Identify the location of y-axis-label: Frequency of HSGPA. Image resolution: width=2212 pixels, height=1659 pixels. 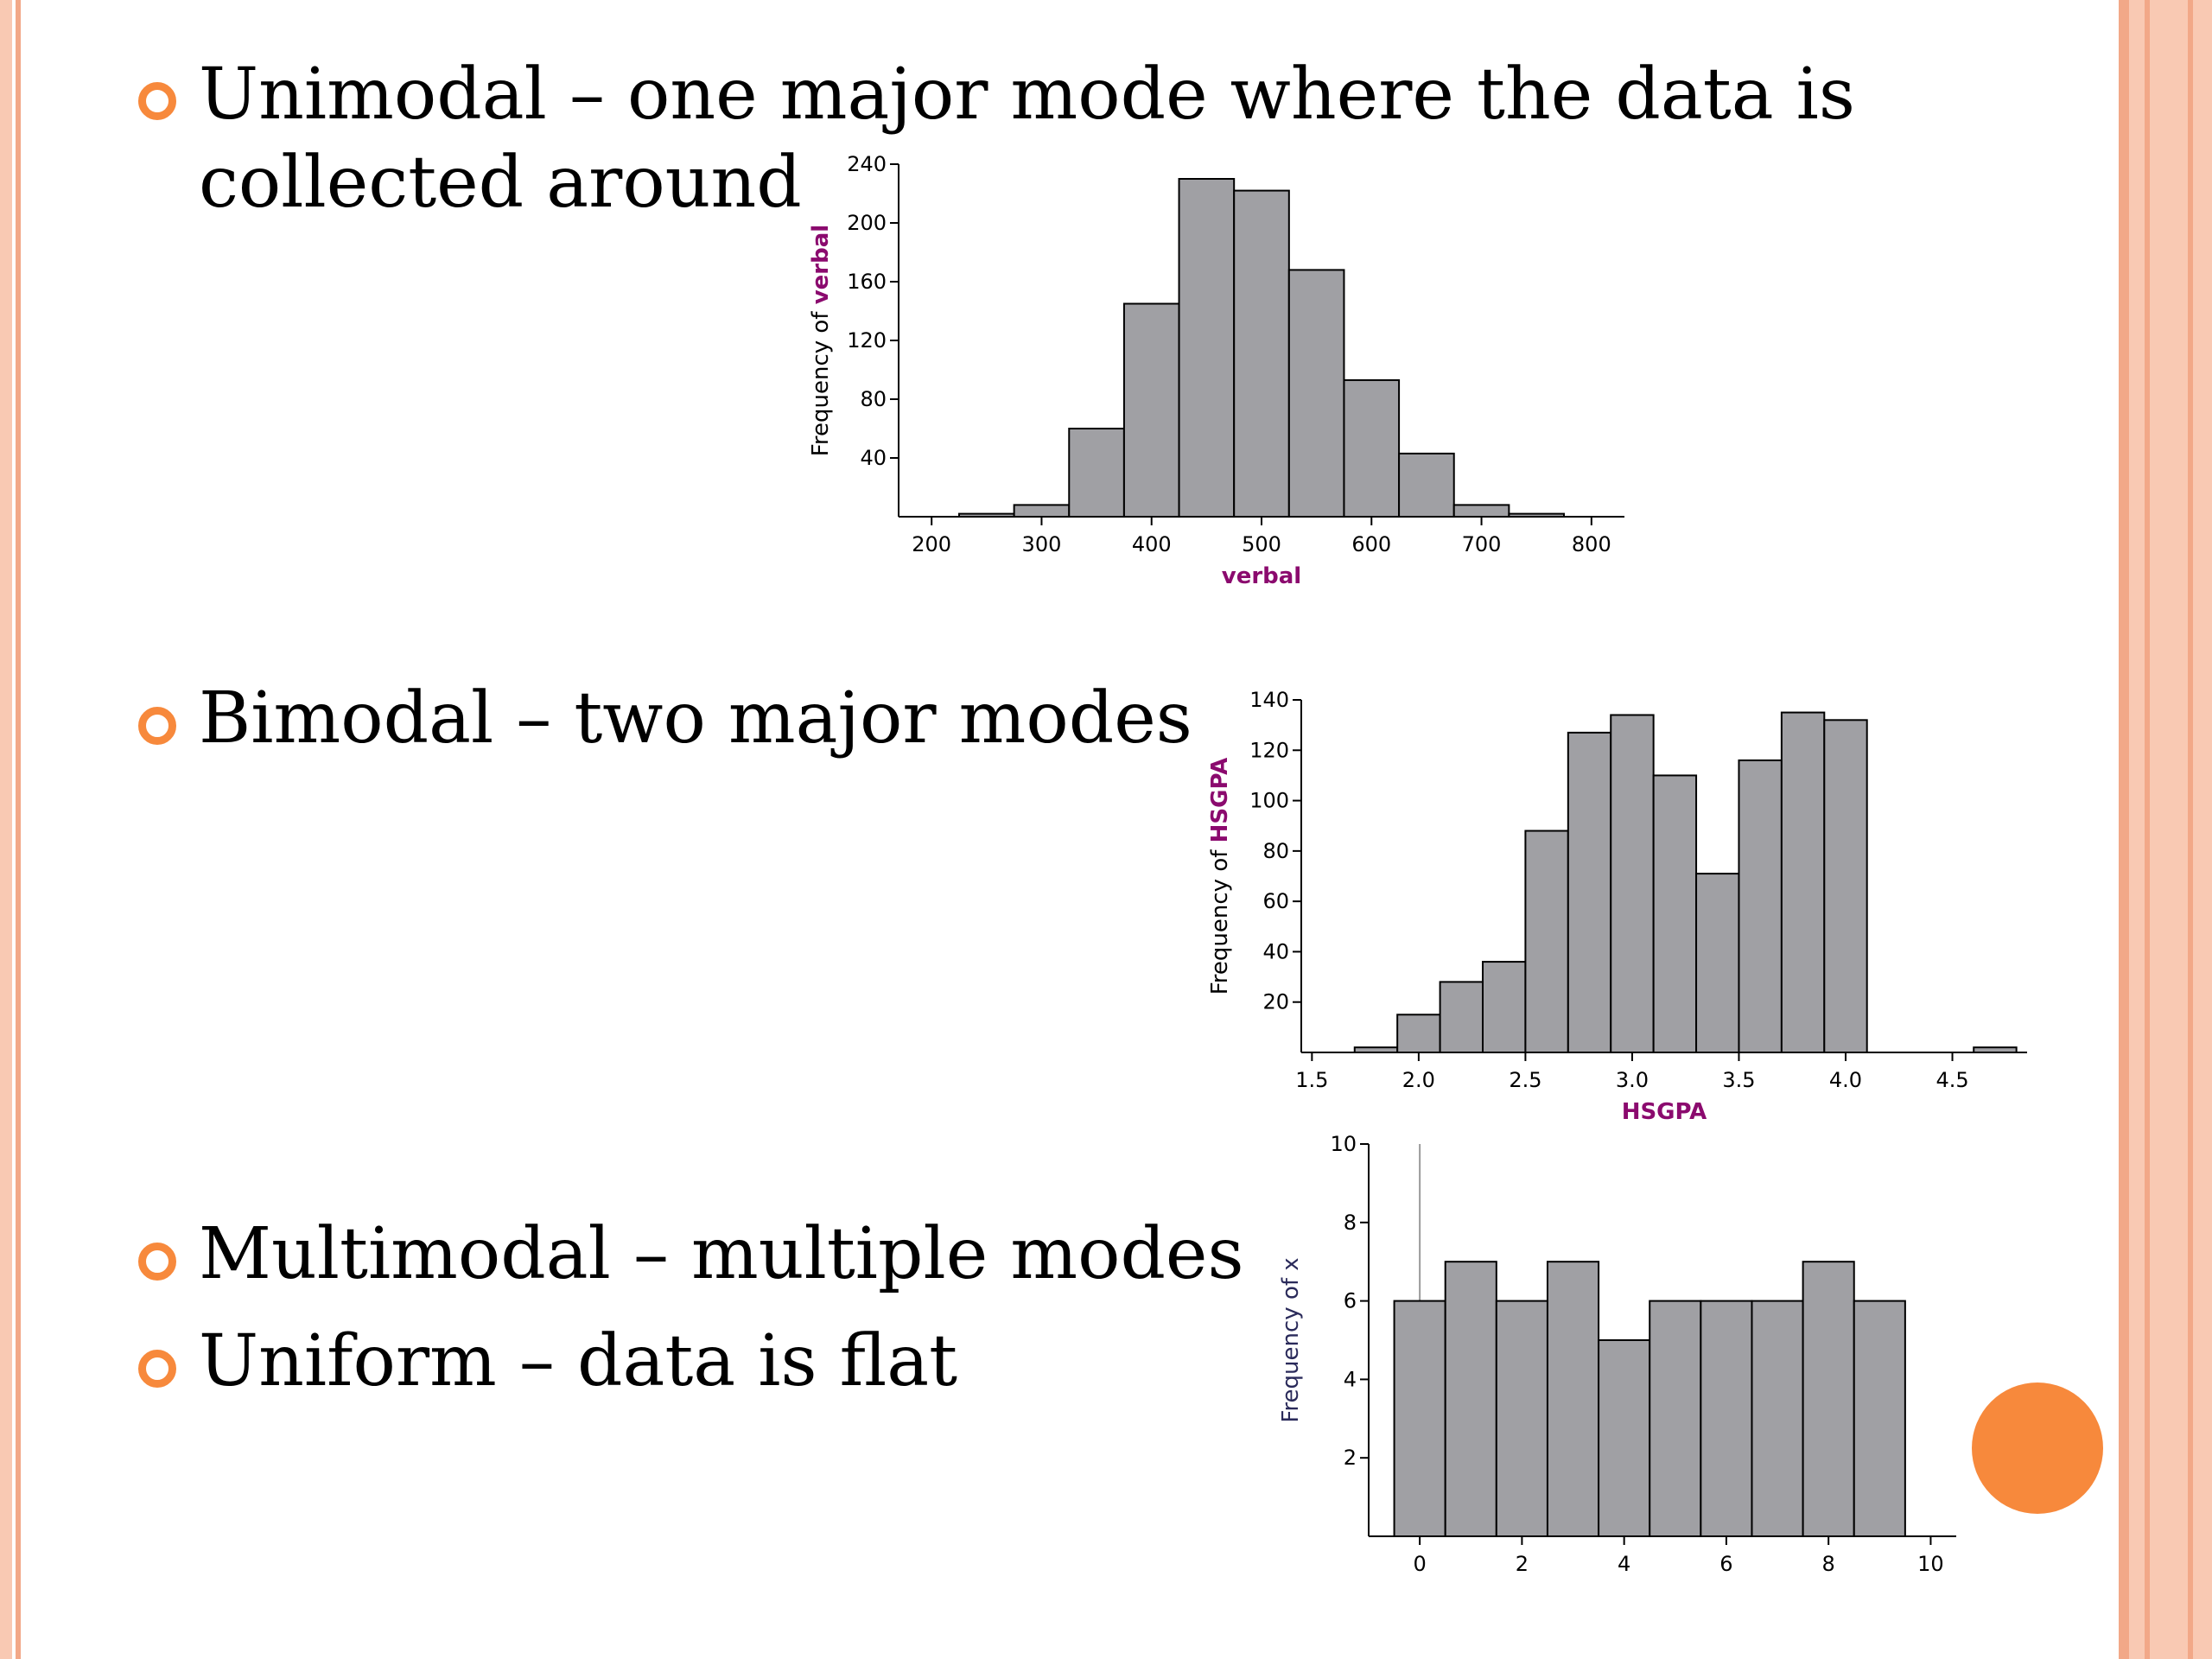
(1220, 876).